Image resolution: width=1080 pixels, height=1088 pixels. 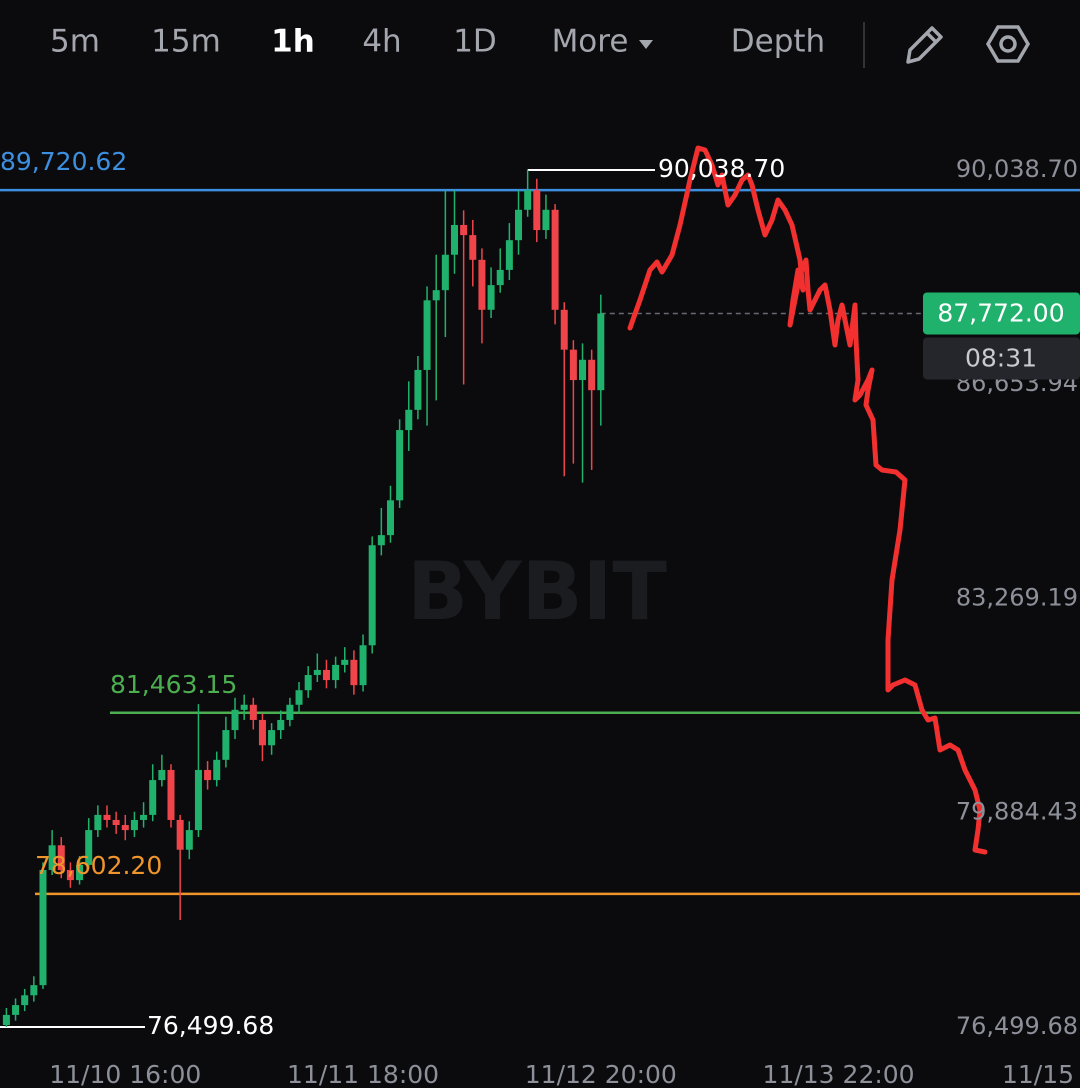 I want to click on last-price-label: 87,772.00, so click(x=1000, y=312).